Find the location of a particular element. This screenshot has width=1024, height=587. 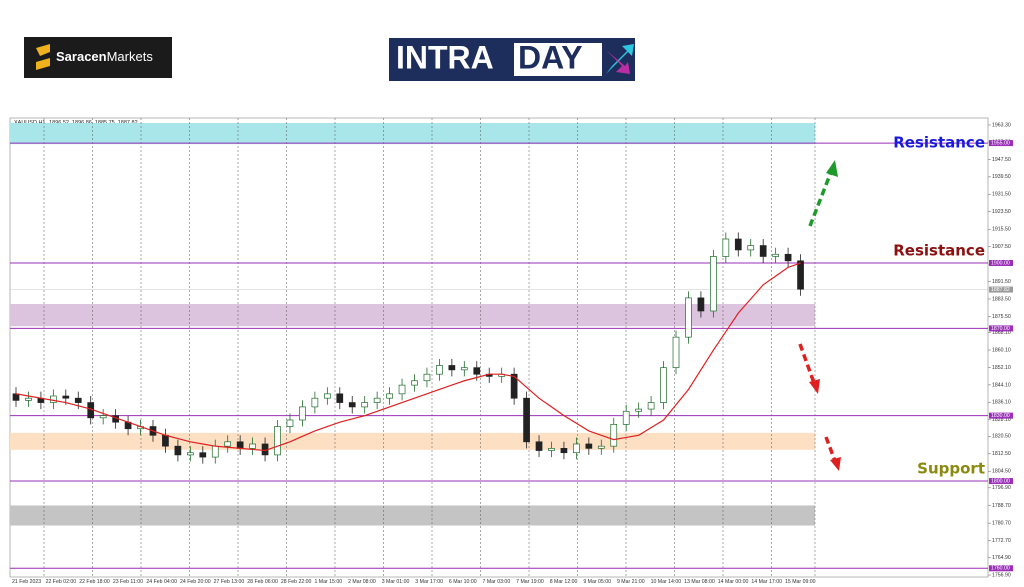

y-tick-label: 1907.50 is located at coordinates (1001, 247).